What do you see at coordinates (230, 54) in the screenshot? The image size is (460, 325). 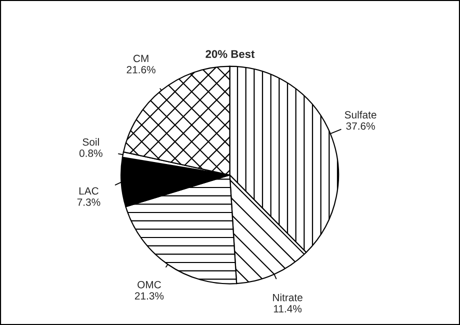 I see `chart-title: 20% Best` at bounding box center [230, 54].